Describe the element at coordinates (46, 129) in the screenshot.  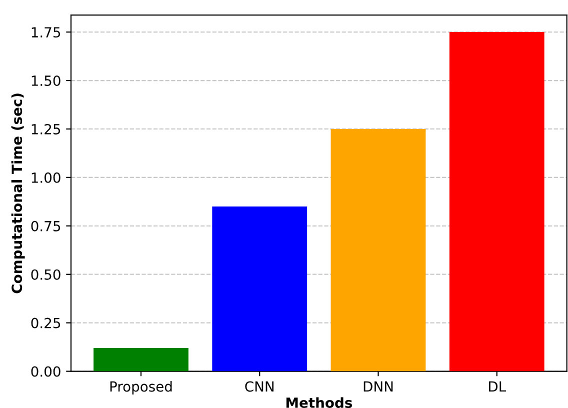
I see `y-tick-label: 1.25` at that location.